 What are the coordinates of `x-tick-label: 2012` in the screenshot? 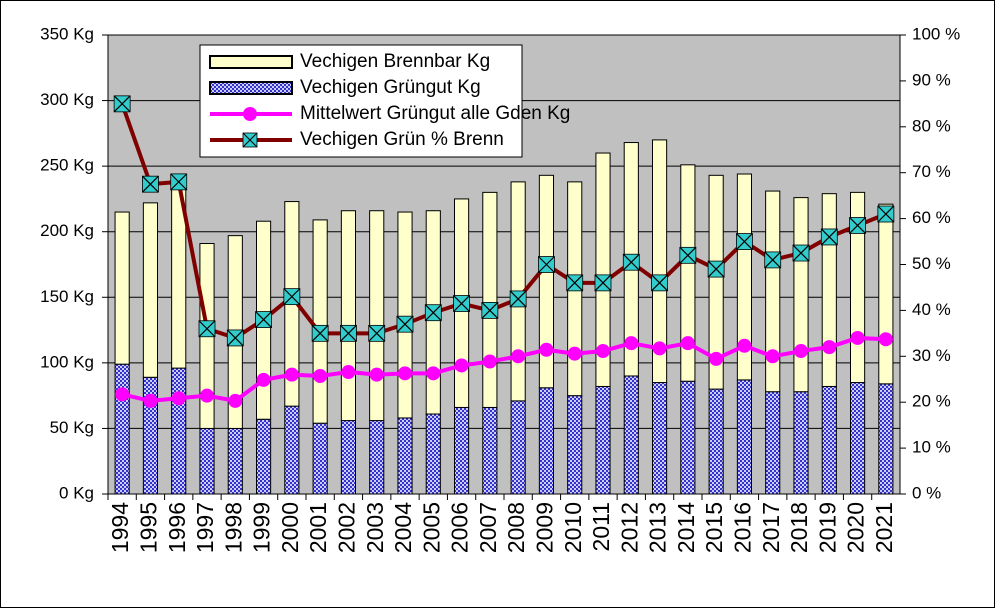 It's located at (629, 527).